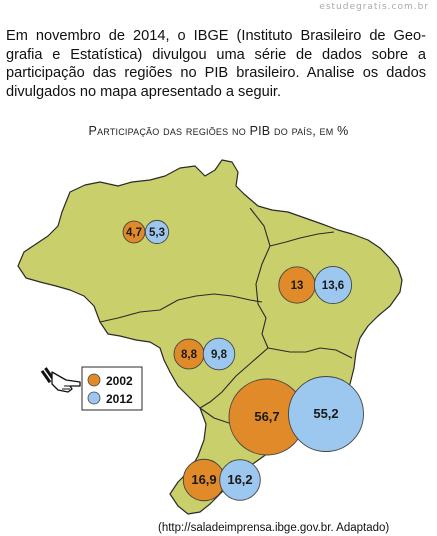 The image size is (437, 536). Describe the element at coordinates (189, 355) in the screenshot. I see `bubble-label-centerwest-2002: 8,8` at that location.